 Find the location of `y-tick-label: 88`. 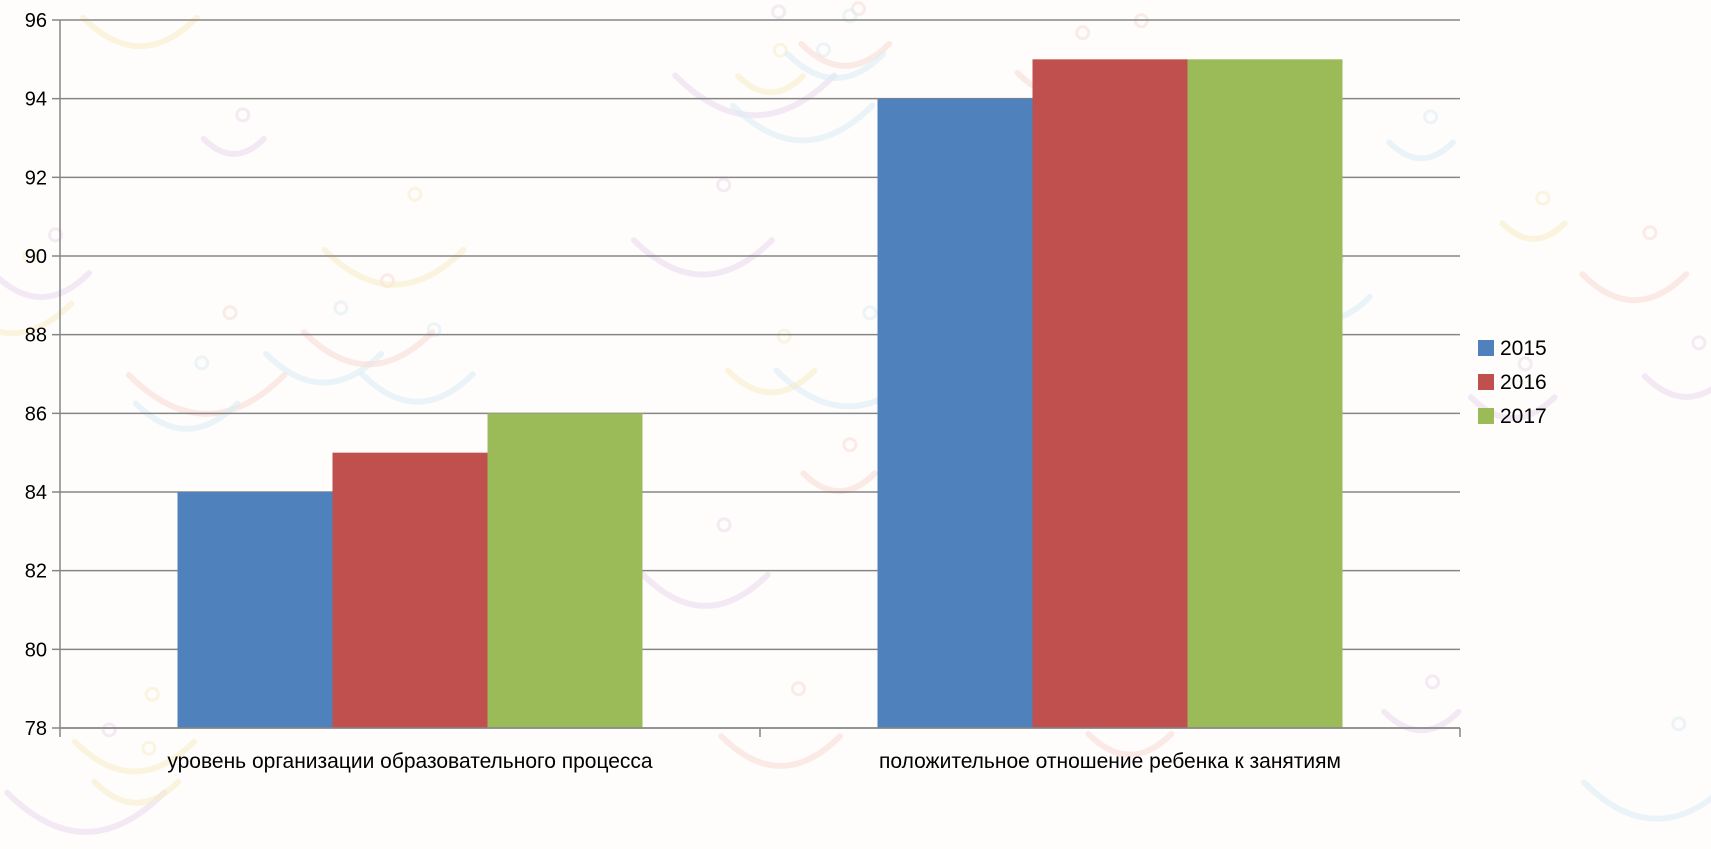

y-tick-label: 88 is located at coordinates (36, 336).